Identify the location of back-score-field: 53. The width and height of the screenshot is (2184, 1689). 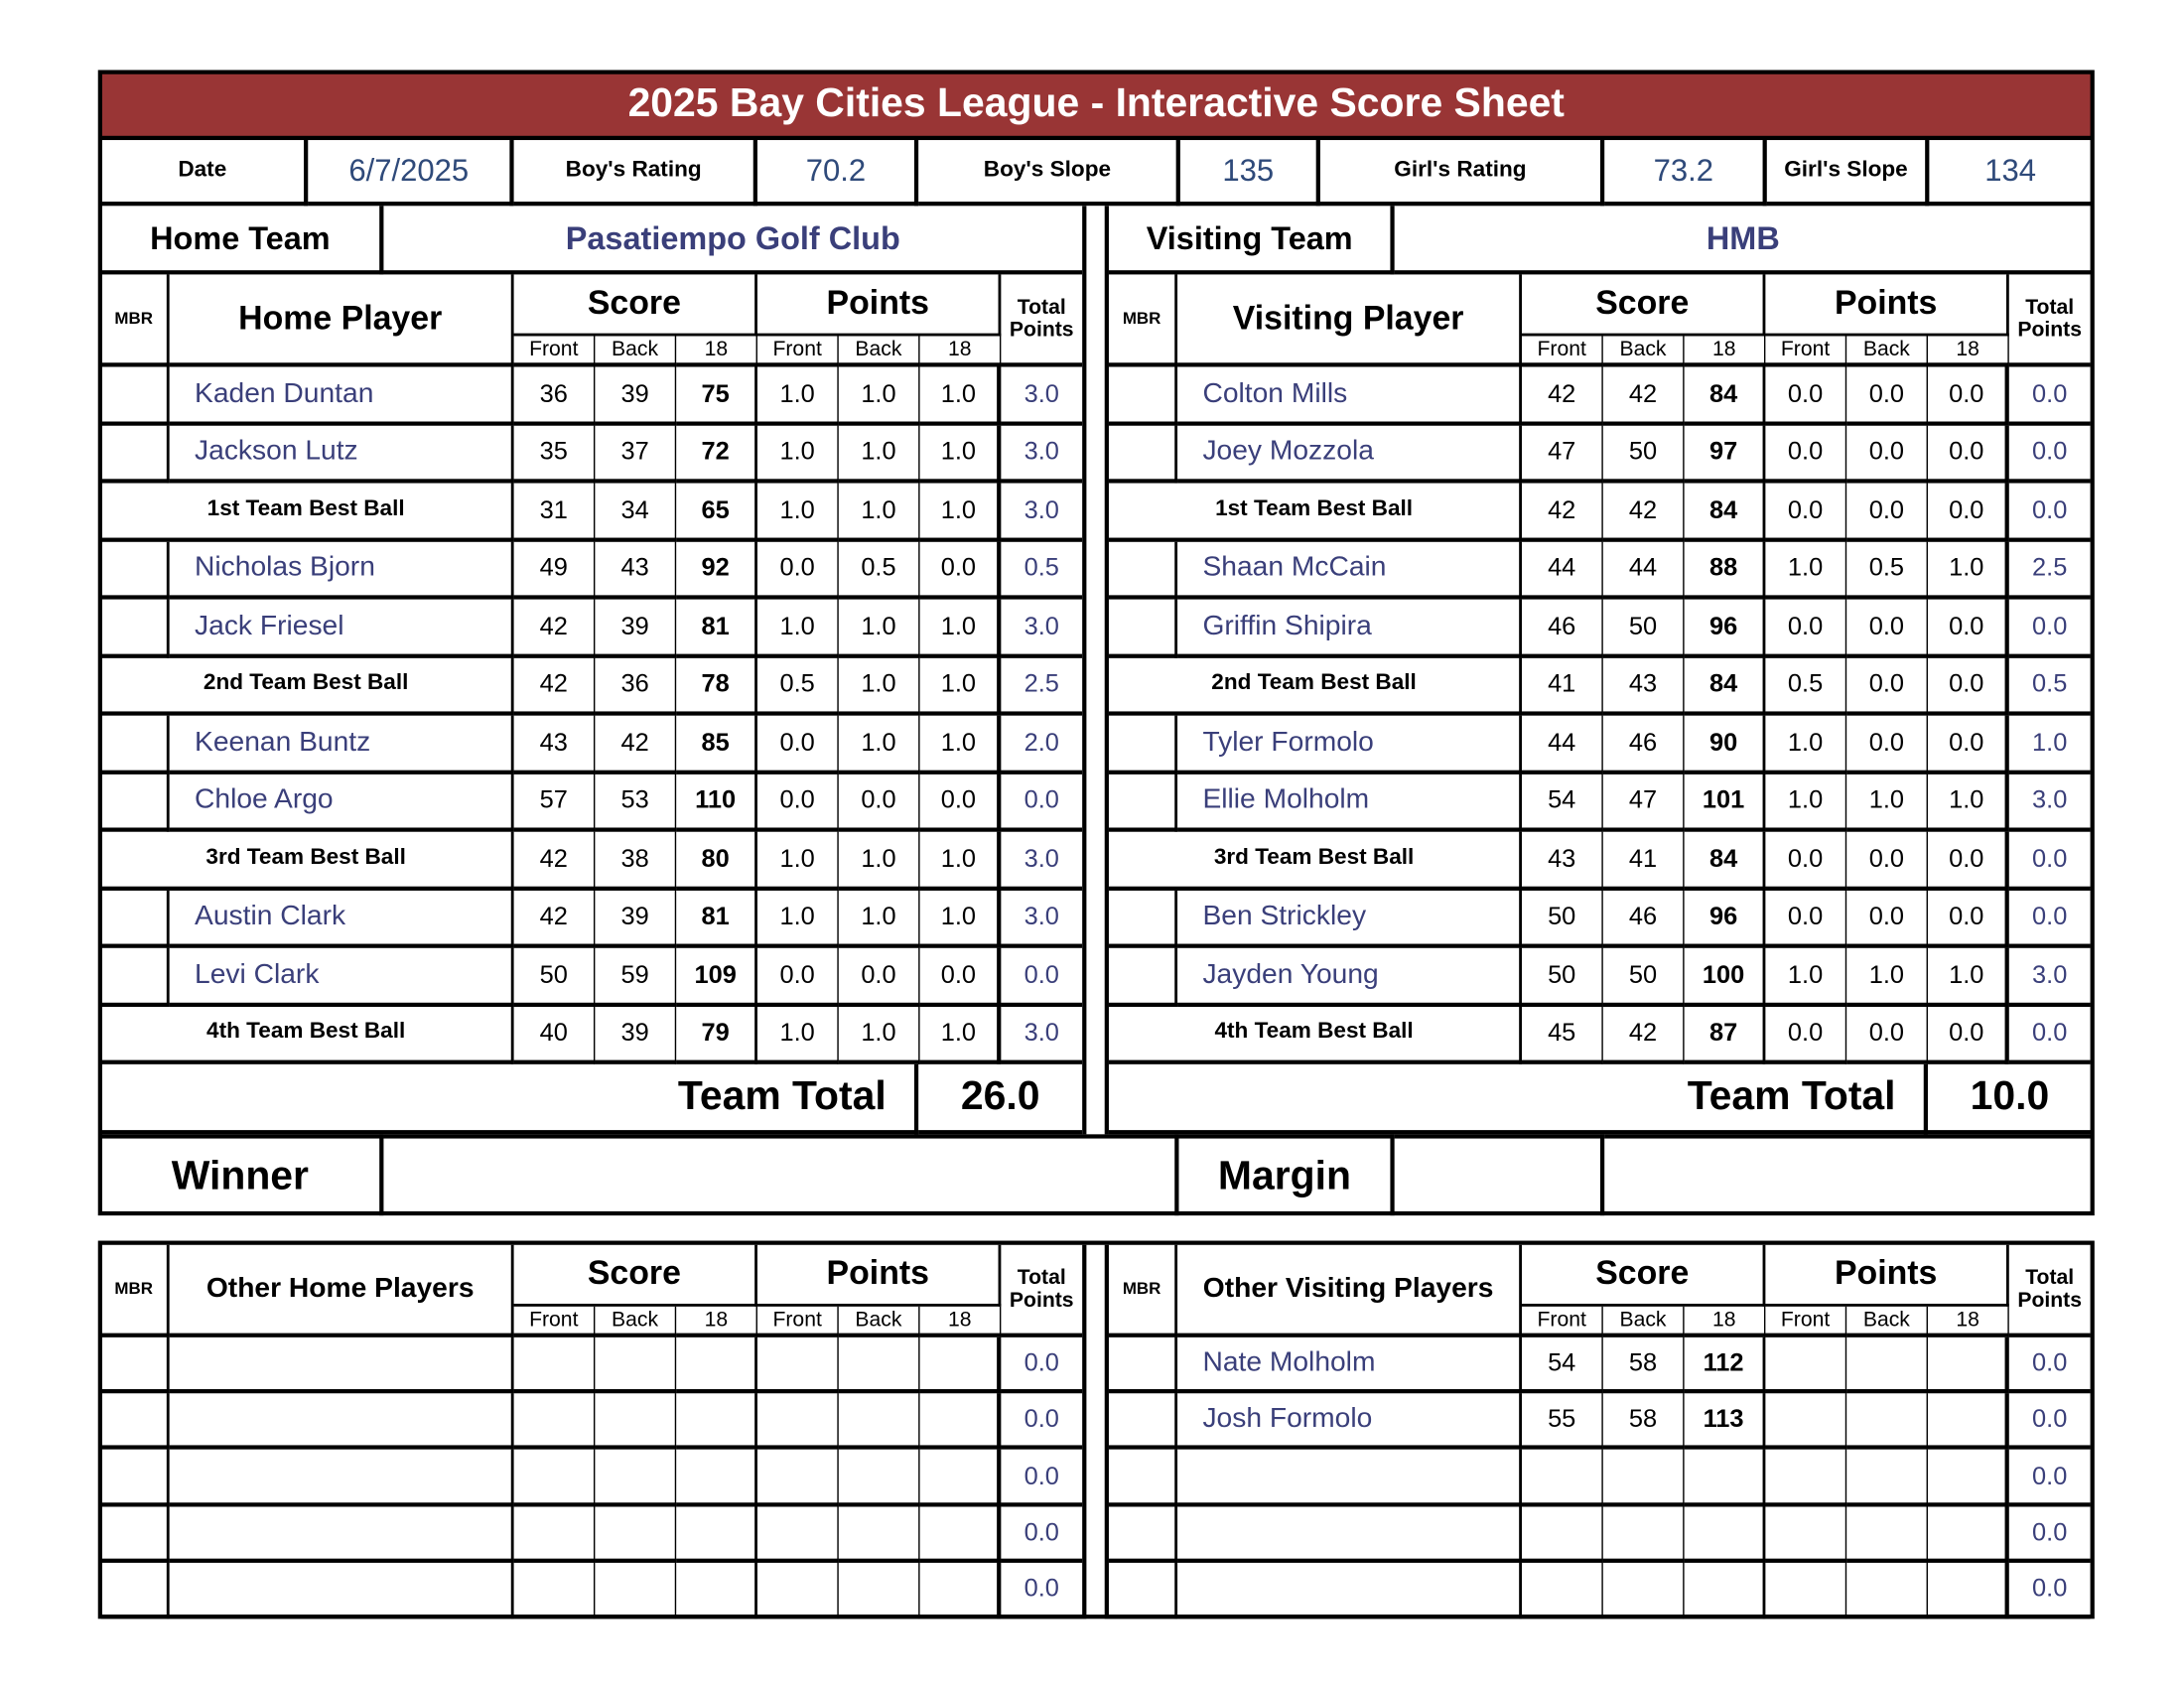
(636, 803).